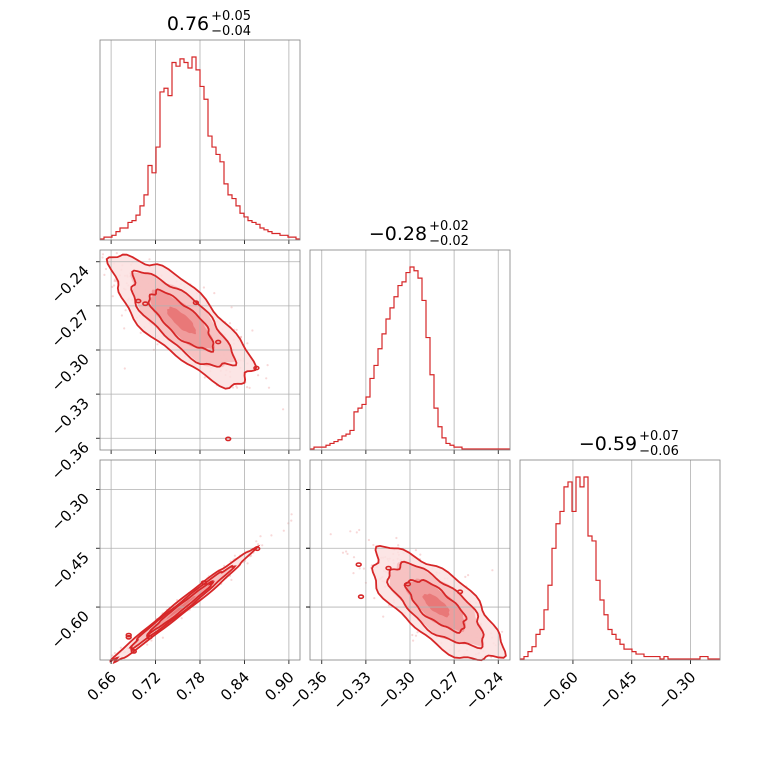 Image resolution: width=760 pixels, height=760 pixels. Describe the element at coordinates (559, 690) in the screenshot. I see `x-tick-label-p2-0: −0.60` at that location.